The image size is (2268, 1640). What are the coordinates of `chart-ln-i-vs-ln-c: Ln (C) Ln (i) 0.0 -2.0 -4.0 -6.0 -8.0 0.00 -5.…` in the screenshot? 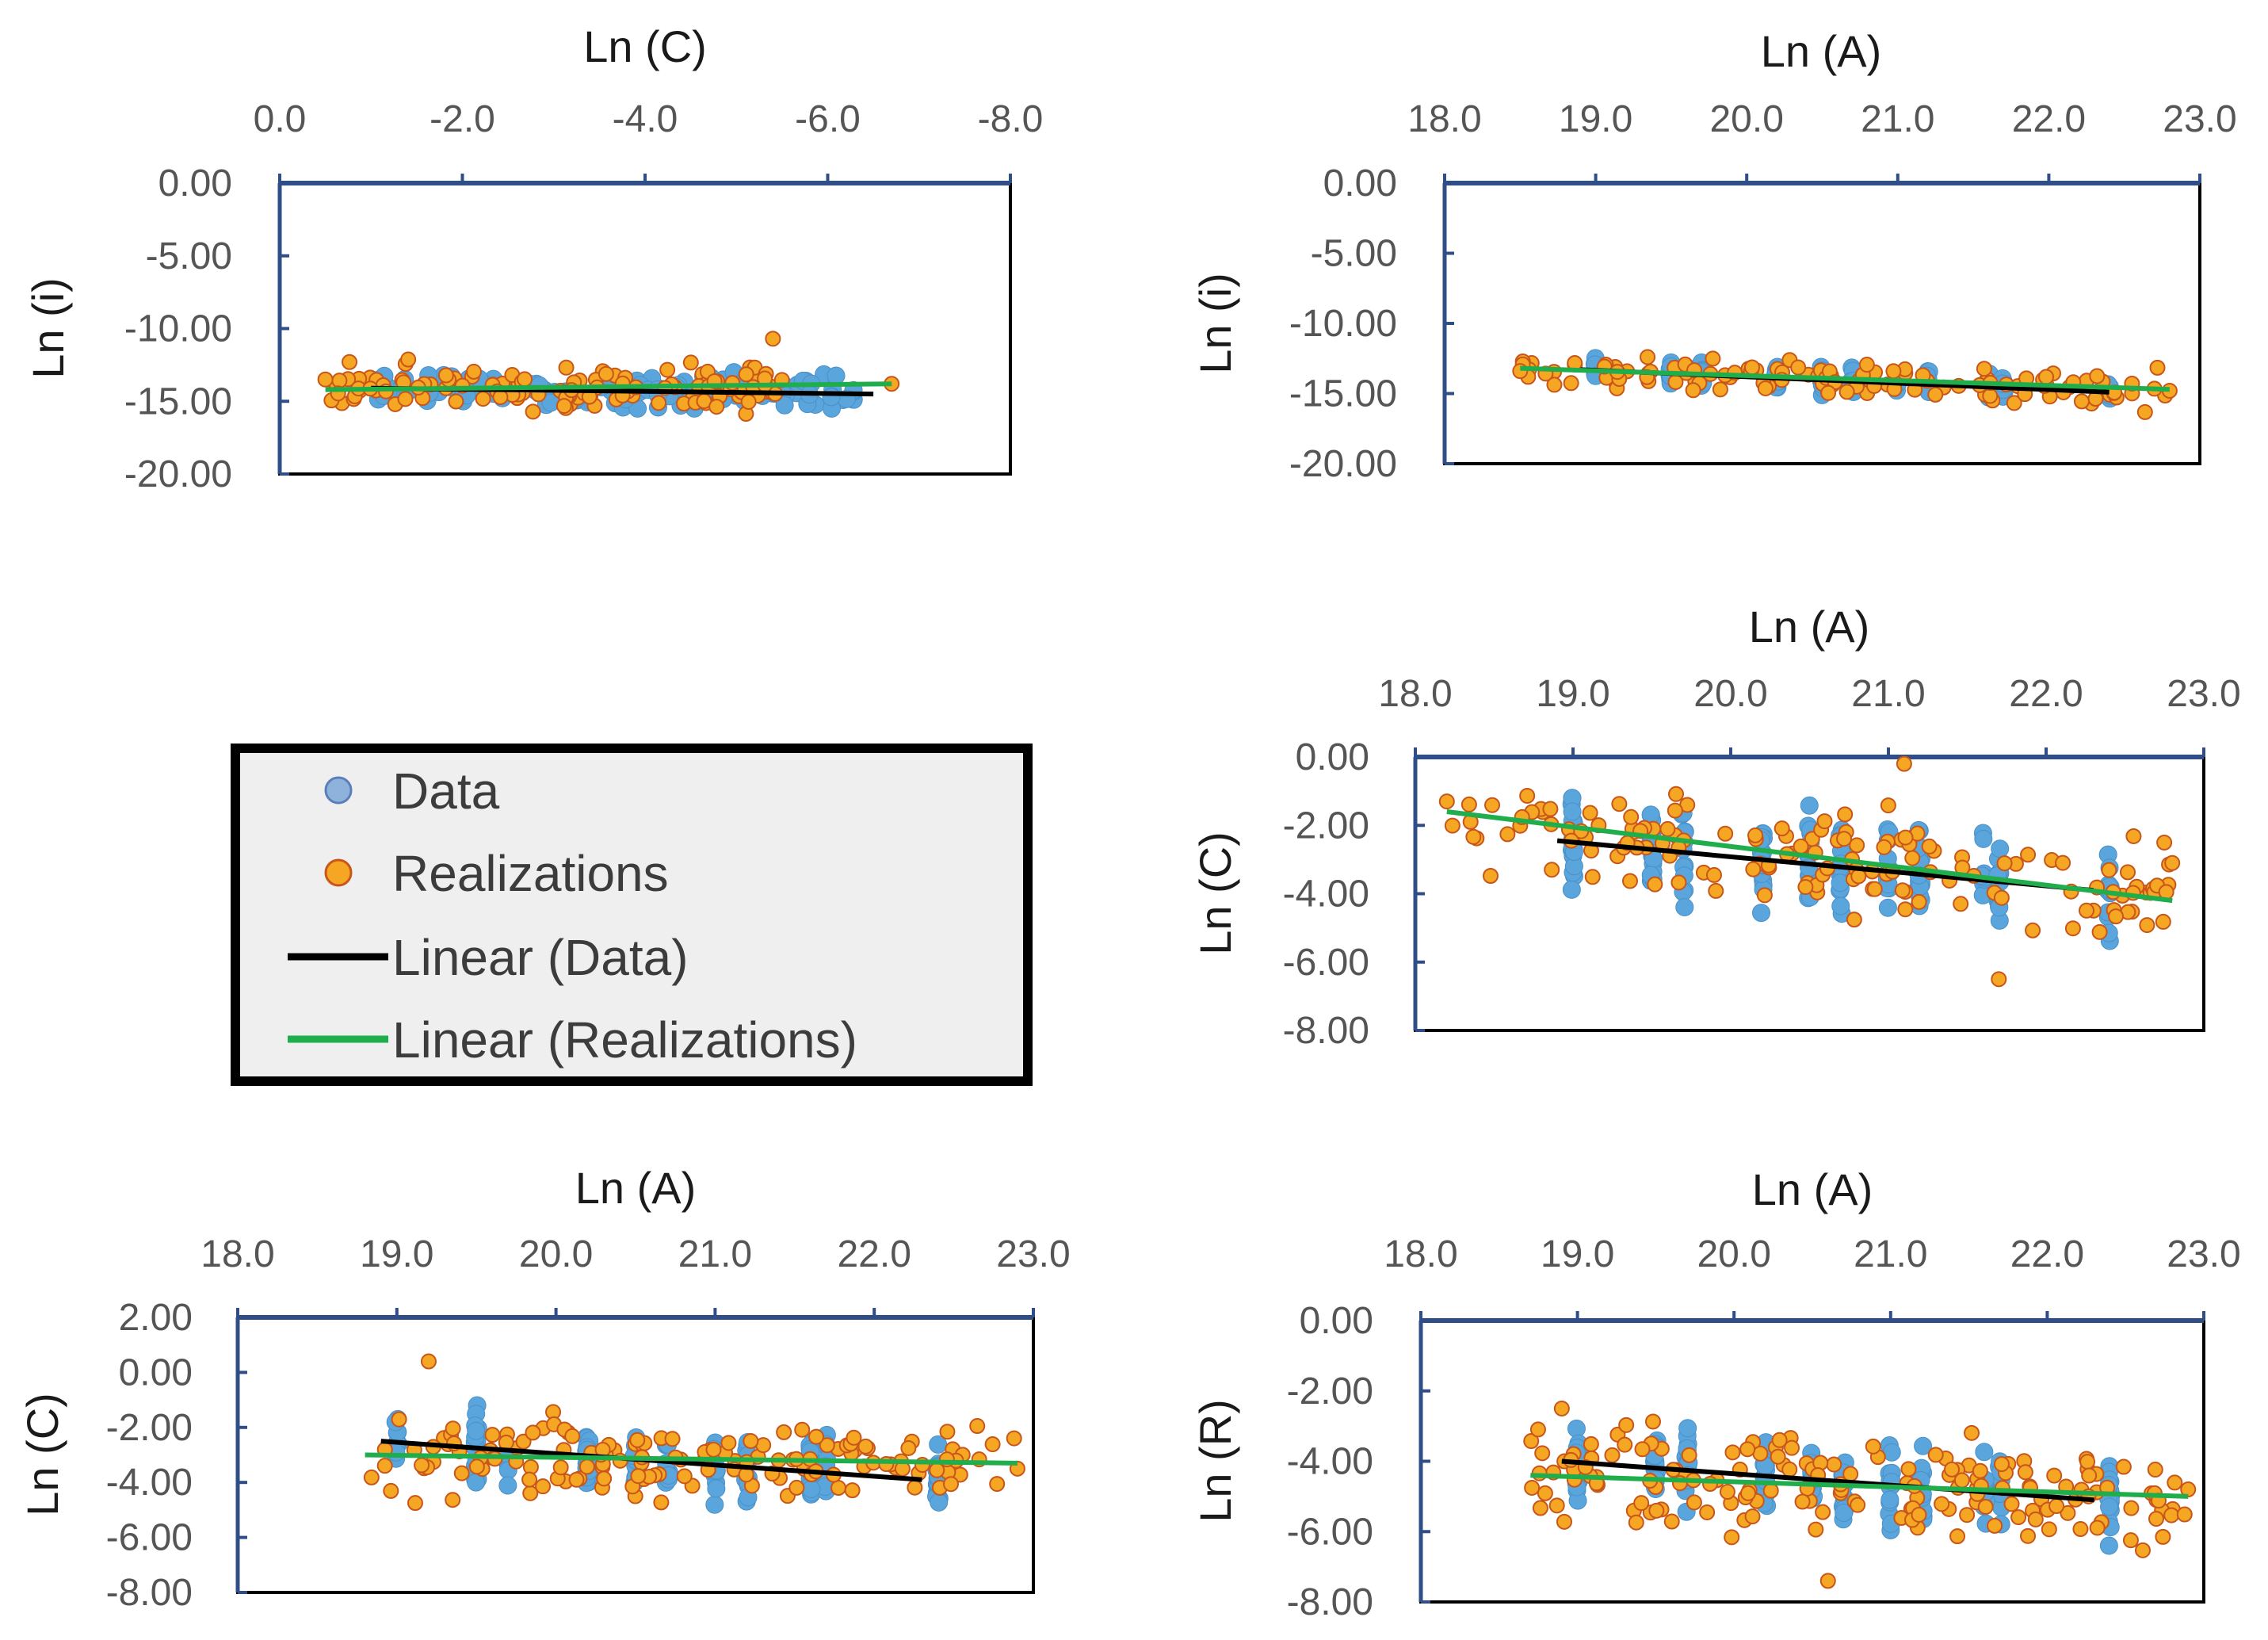 It's located at (533, 258).